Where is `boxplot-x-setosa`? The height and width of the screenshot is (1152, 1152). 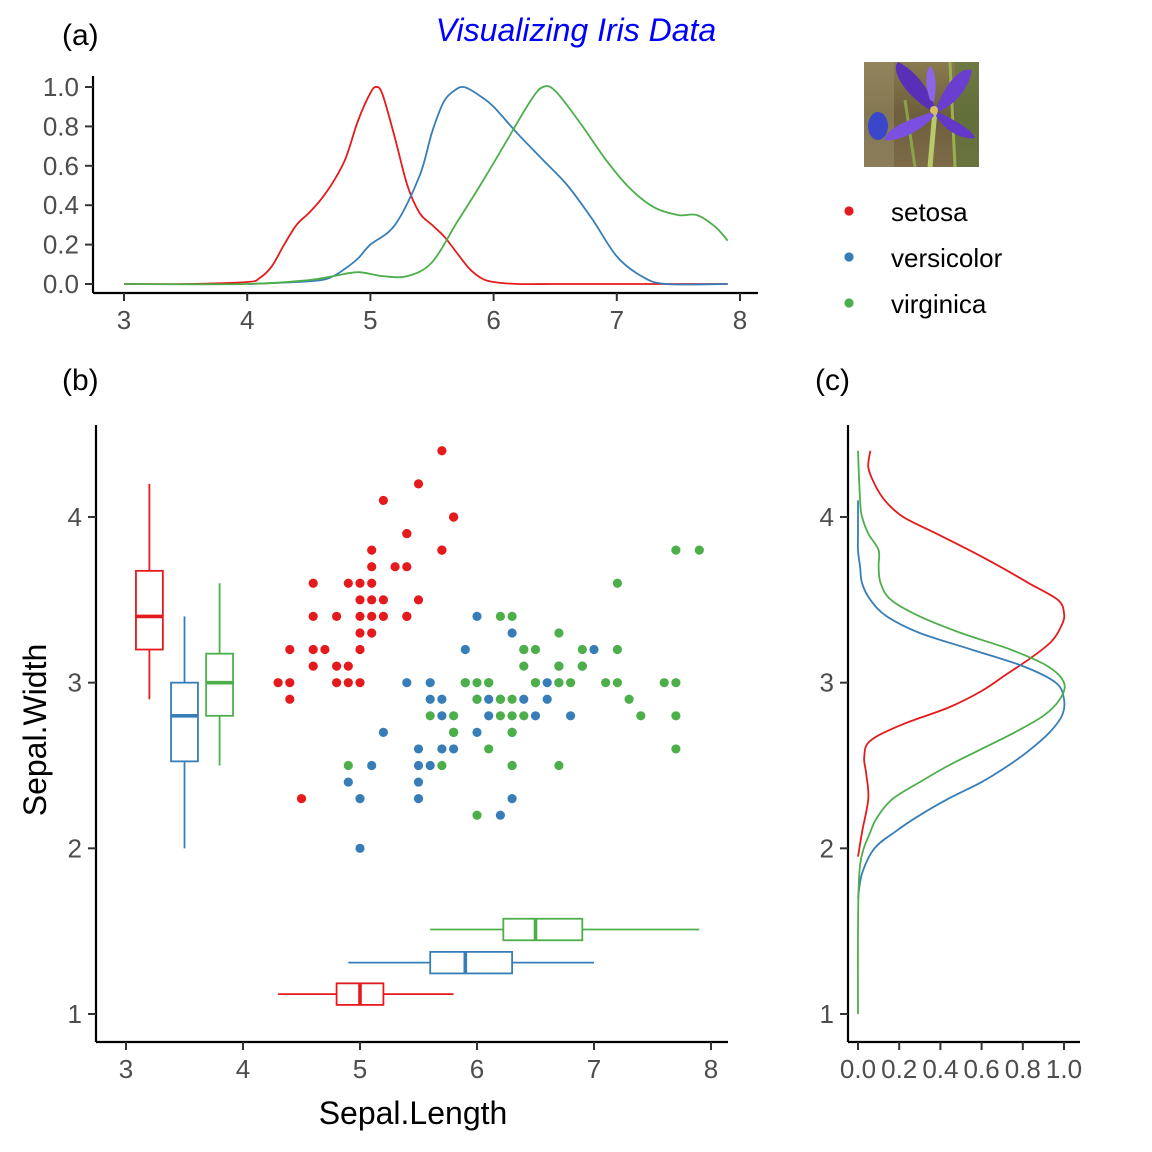 boxplot-x-setosa is located at coordinates (366, 994).